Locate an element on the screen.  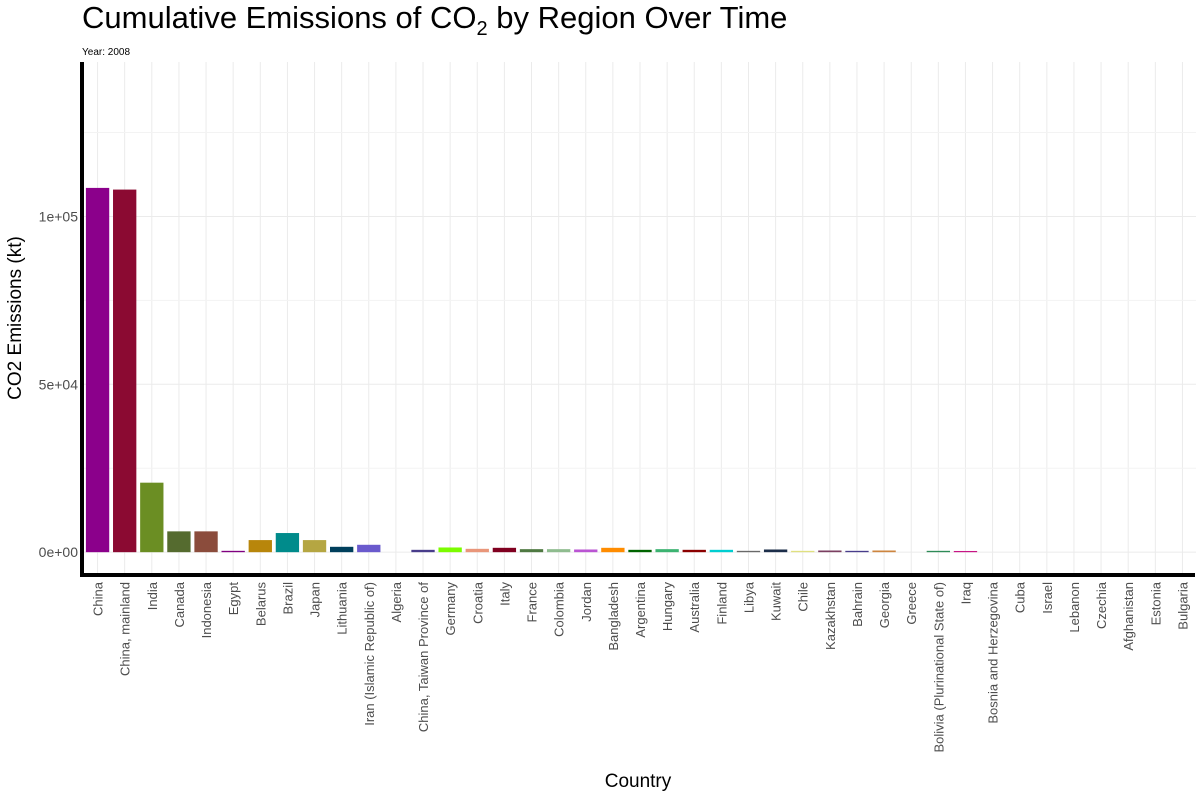
x-tick-label: Bolivia (Plurinational State of) is located at coordinates (938, 667).